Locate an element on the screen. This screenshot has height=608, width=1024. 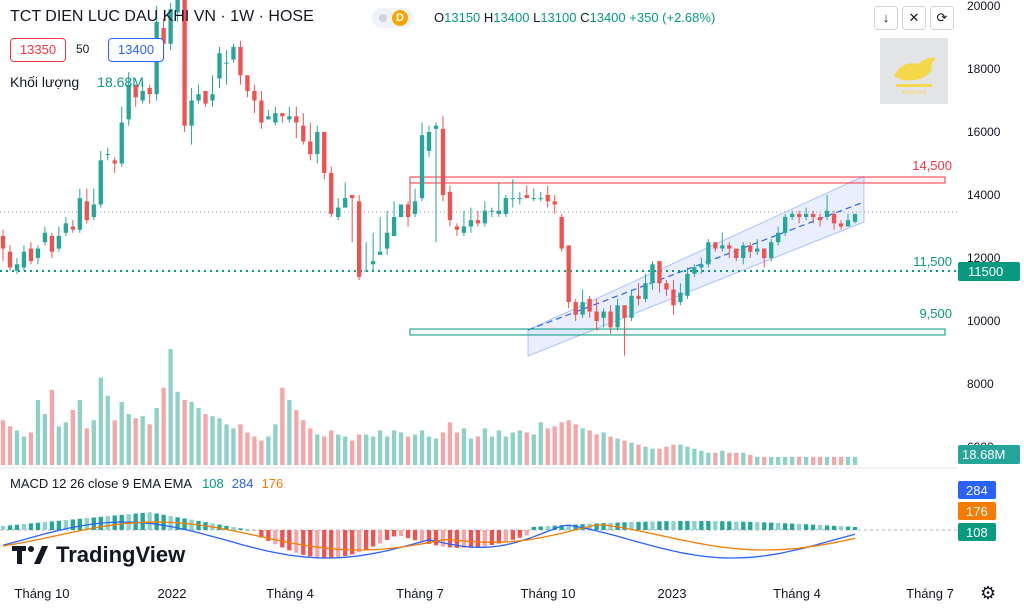
bull-shape is located at coordinates (915, 69).